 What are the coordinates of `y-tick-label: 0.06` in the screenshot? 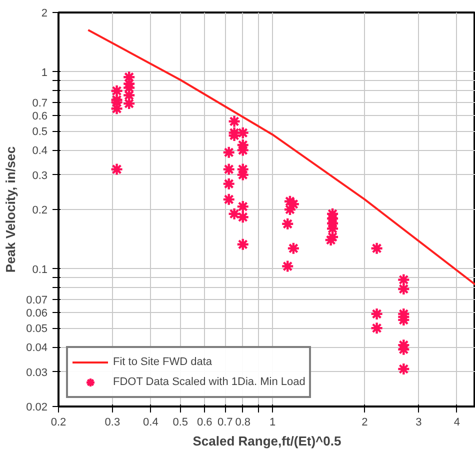 It's located at (37, 314).